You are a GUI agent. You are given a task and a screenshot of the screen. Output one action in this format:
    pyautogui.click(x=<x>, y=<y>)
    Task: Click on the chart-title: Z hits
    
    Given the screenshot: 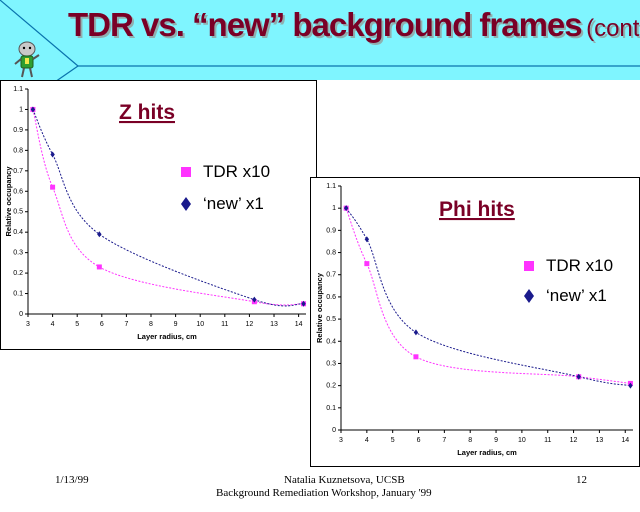 What is the action you would take?
    pyautogui.click(x=147, y=112)
    